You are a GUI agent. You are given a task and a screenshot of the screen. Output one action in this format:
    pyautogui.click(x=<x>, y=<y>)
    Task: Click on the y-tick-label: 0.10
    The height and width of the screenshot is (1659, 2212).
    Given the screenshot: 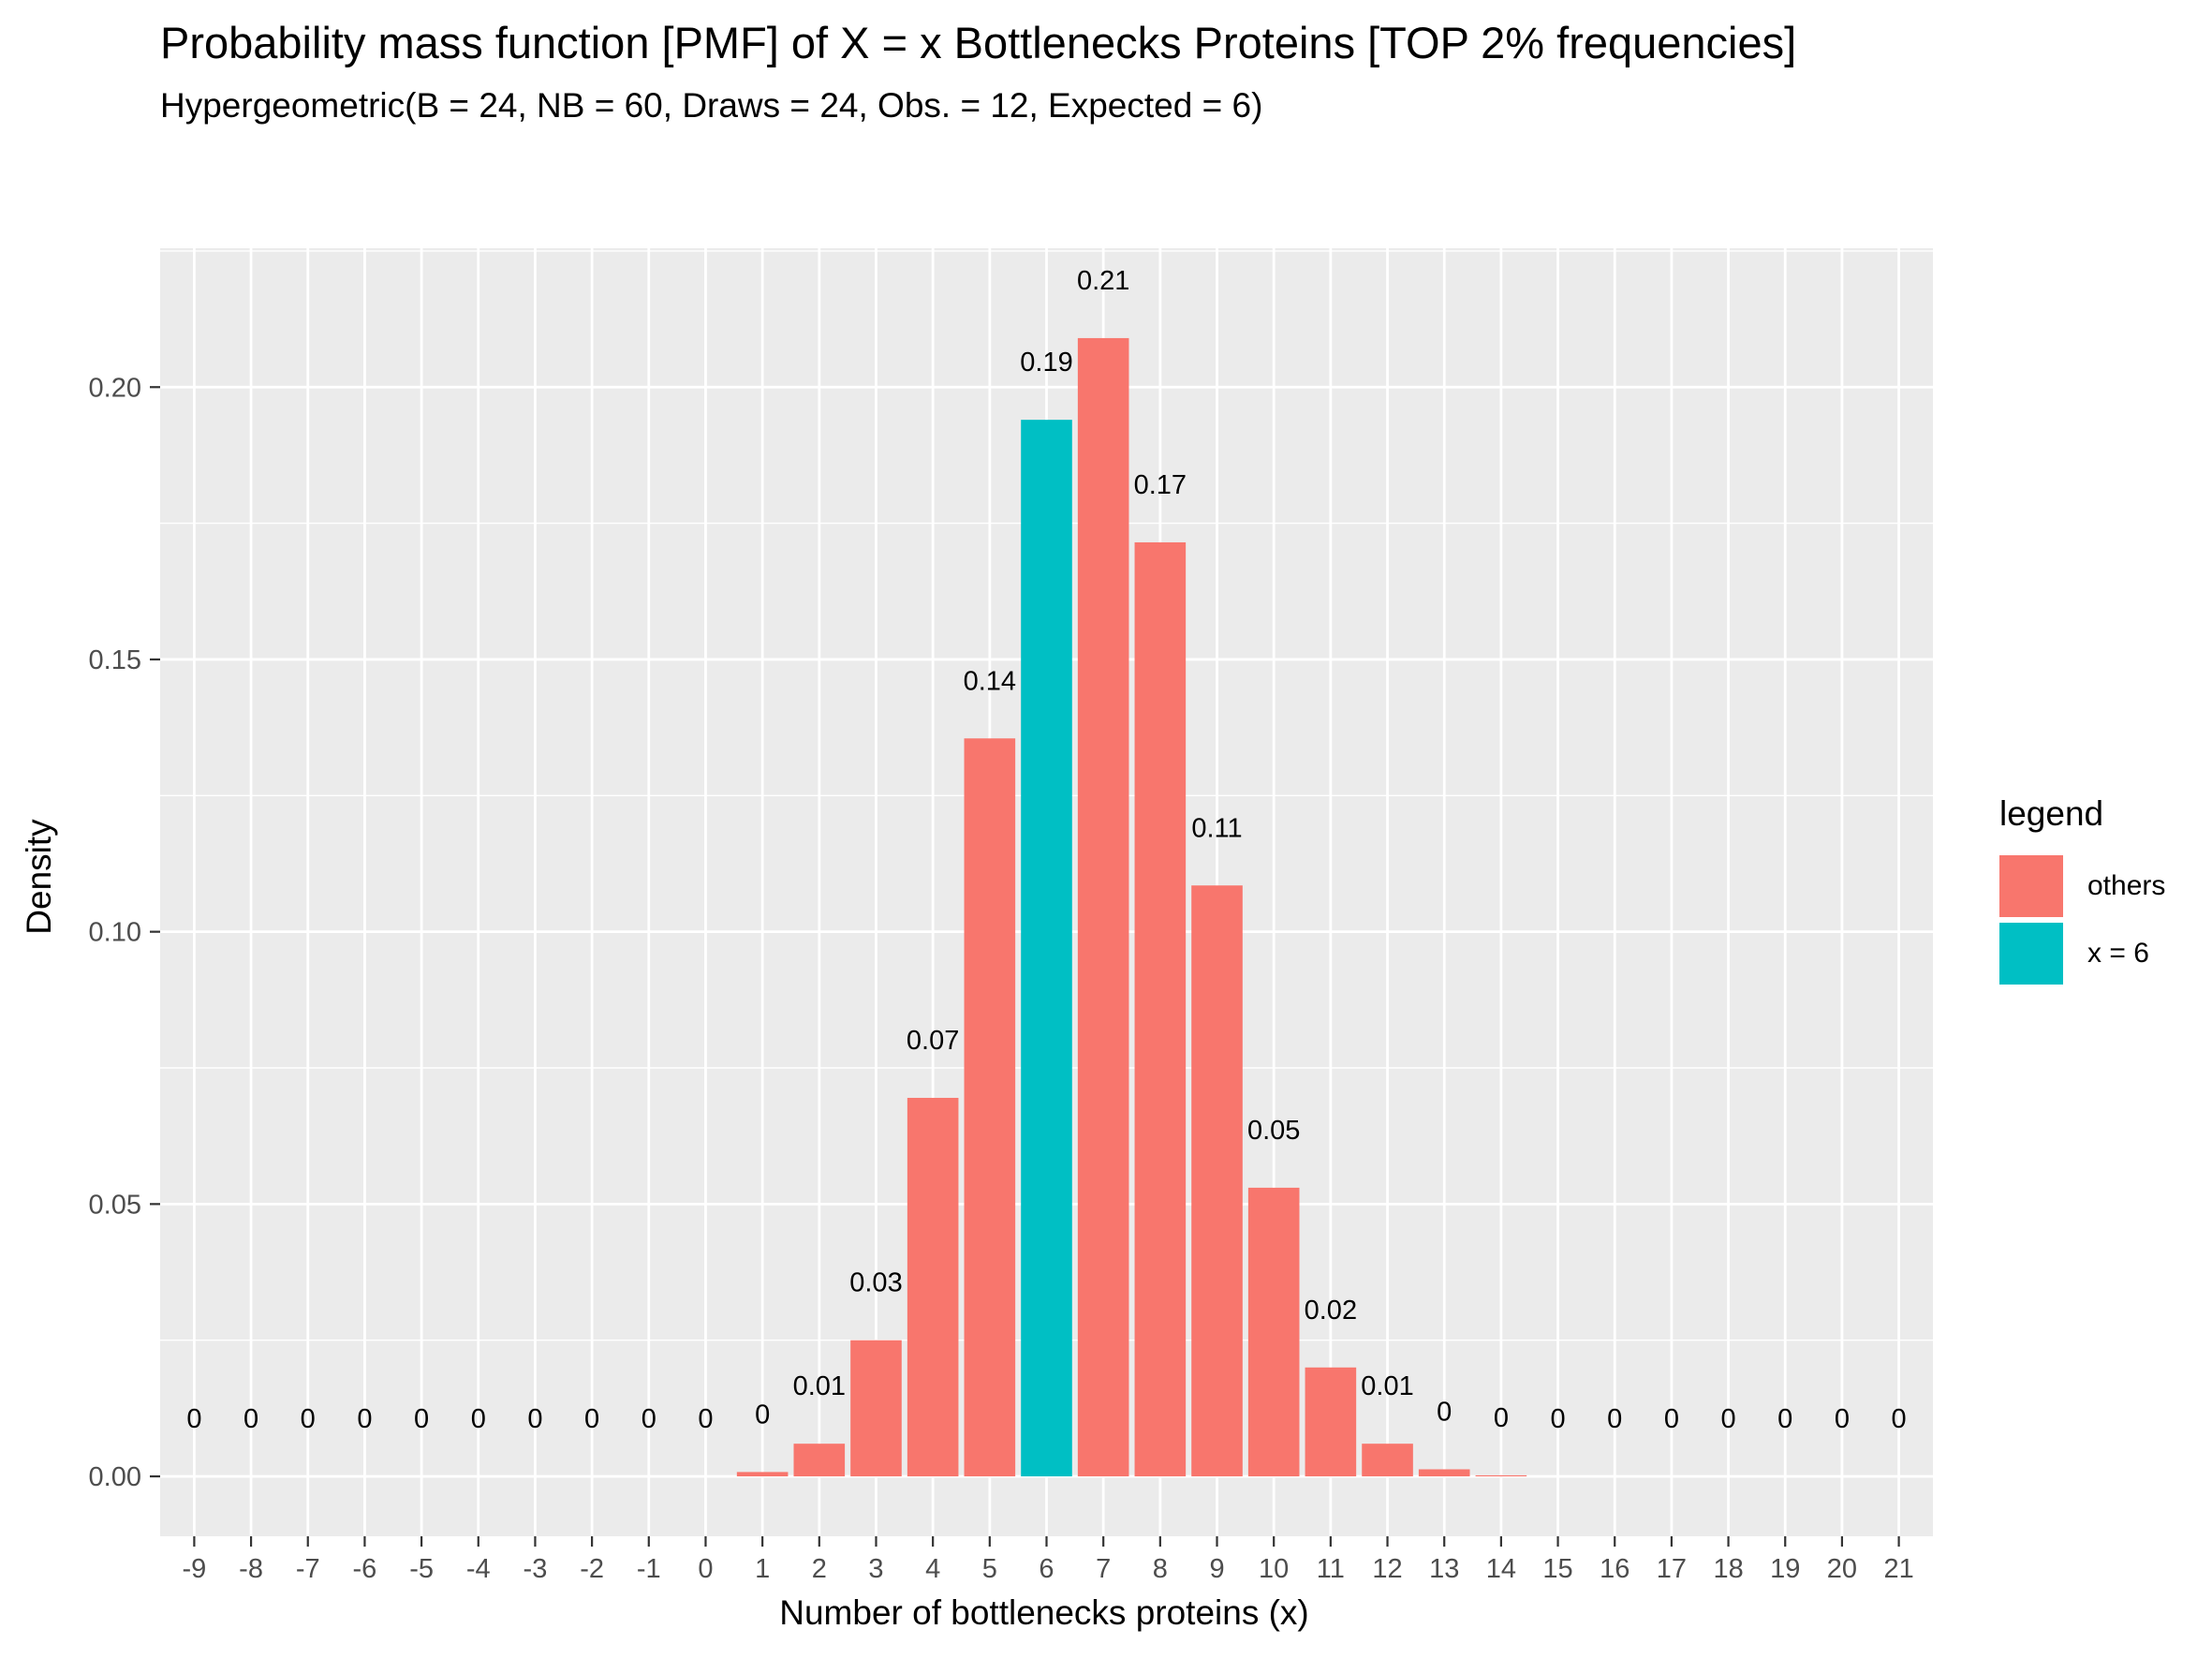 What is the action you would take?
    pyautogui.click(x=115, y=933)
    